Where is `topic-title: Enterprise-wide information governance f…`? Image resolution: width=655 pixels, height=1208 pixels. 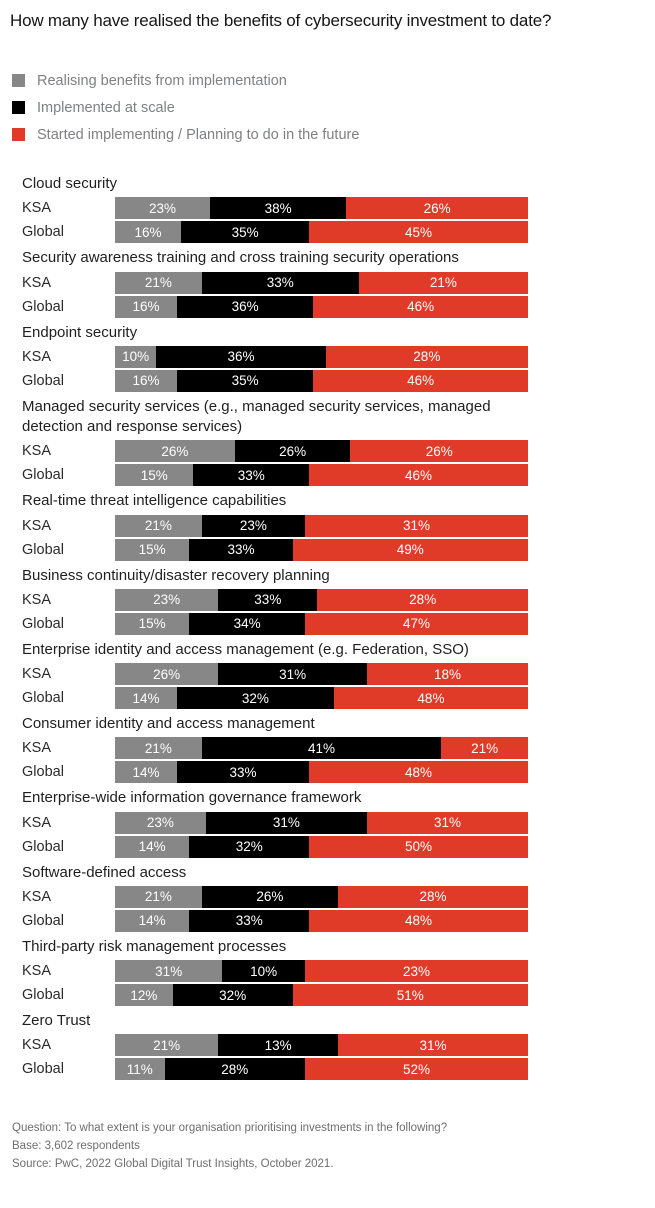 topic-title: Enterprise-wide information governance f… is located at coordinates (192, 798).